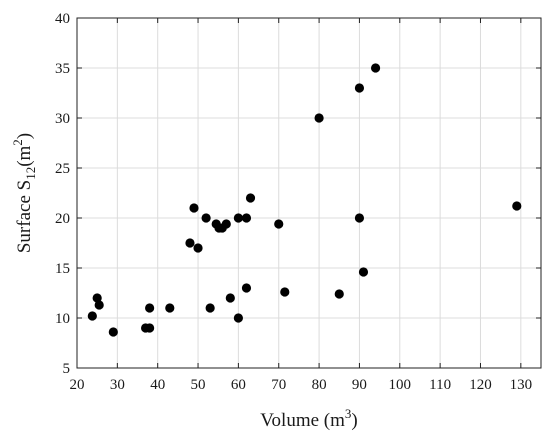 This screenshot has height=436, width=550. Describe the element at coordinates (308, 418) in the screenshot. I see `x-axis-title: Volume (m3)` at that location.